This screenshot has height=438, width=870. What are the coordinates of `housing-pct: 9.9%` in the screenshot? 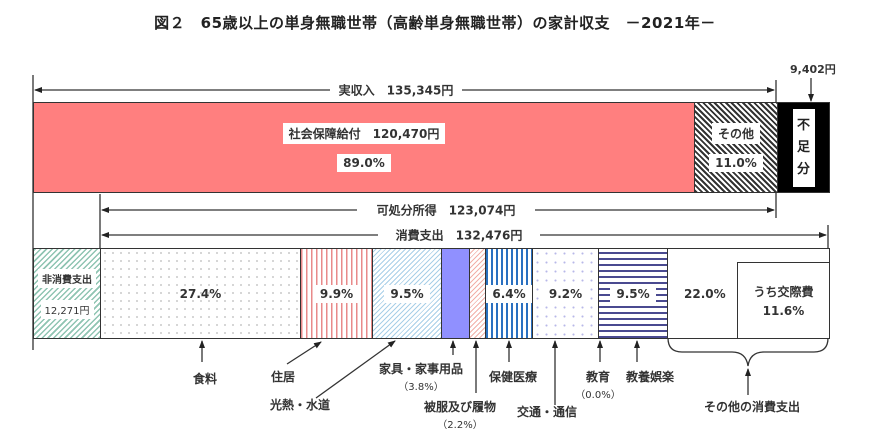 It's located at (336, 293).